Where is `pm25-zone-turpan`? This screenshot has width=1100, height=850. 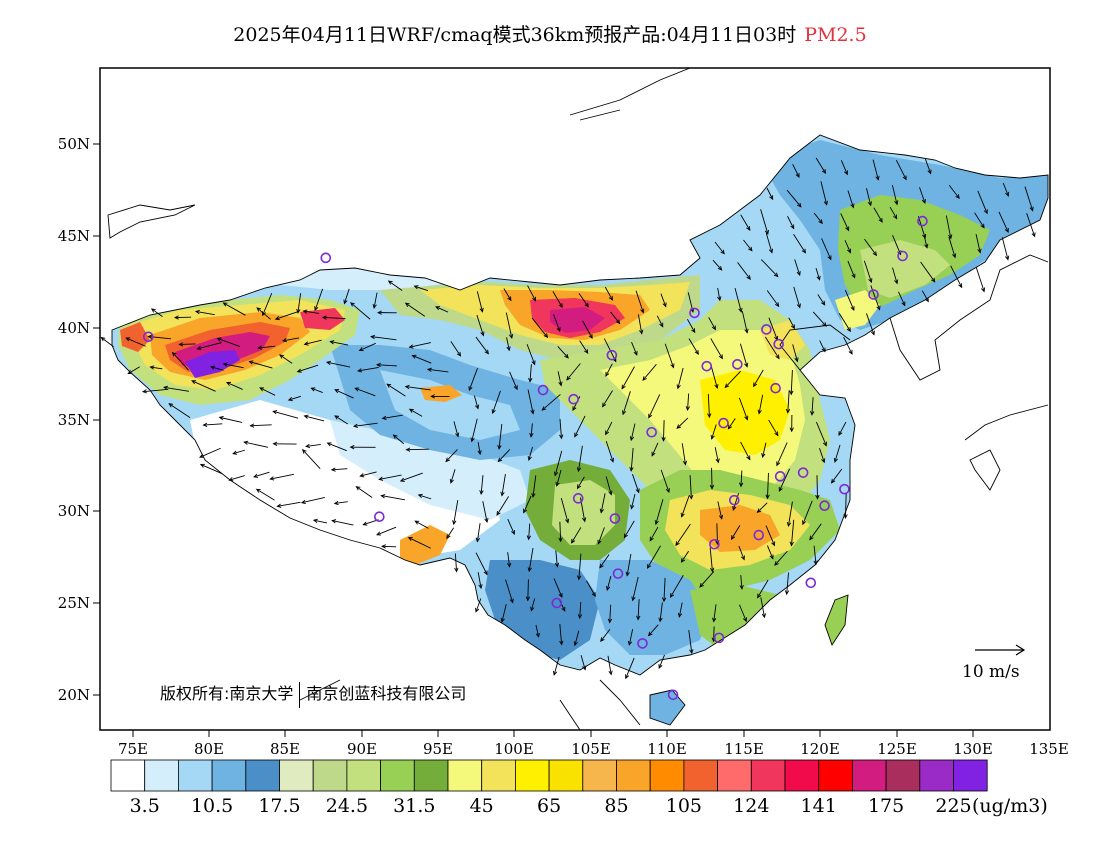 pm25-zone-turpan is located at coordinates (322, 319).